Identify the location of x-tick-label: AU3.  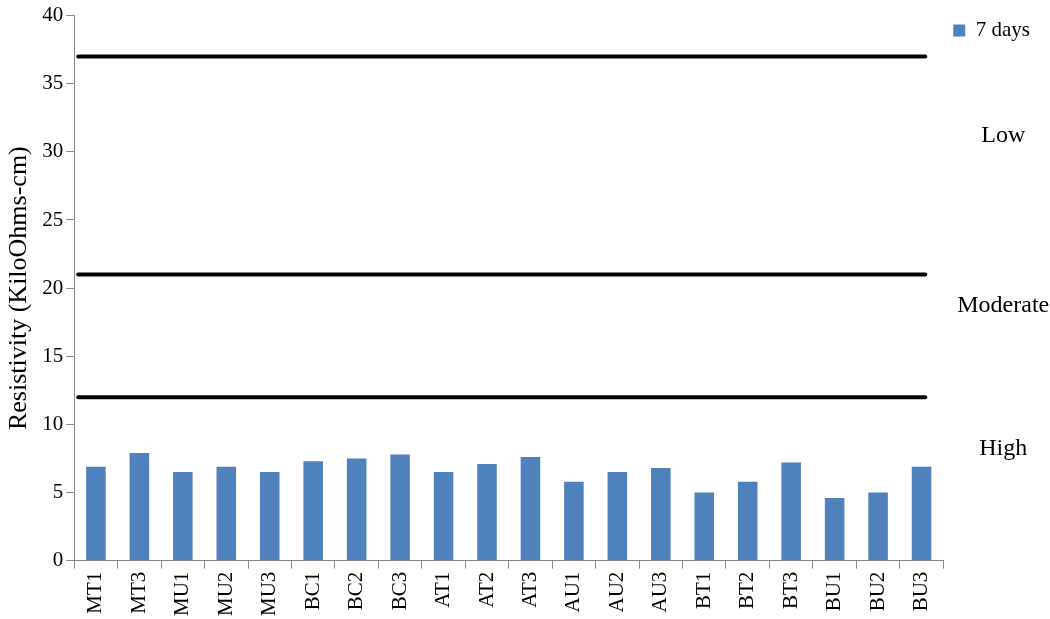
(659, 592).